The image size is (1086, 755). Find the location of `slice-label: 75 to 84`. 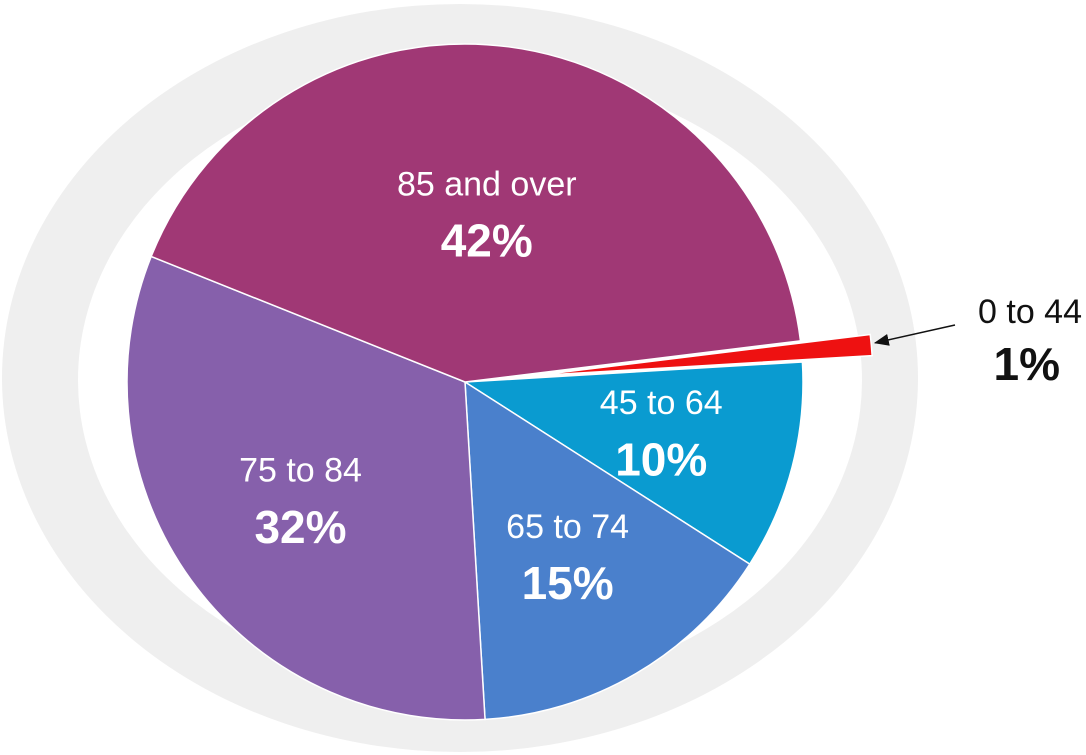

slice-label: 75 to 84 is located at coordinates (300, 471).